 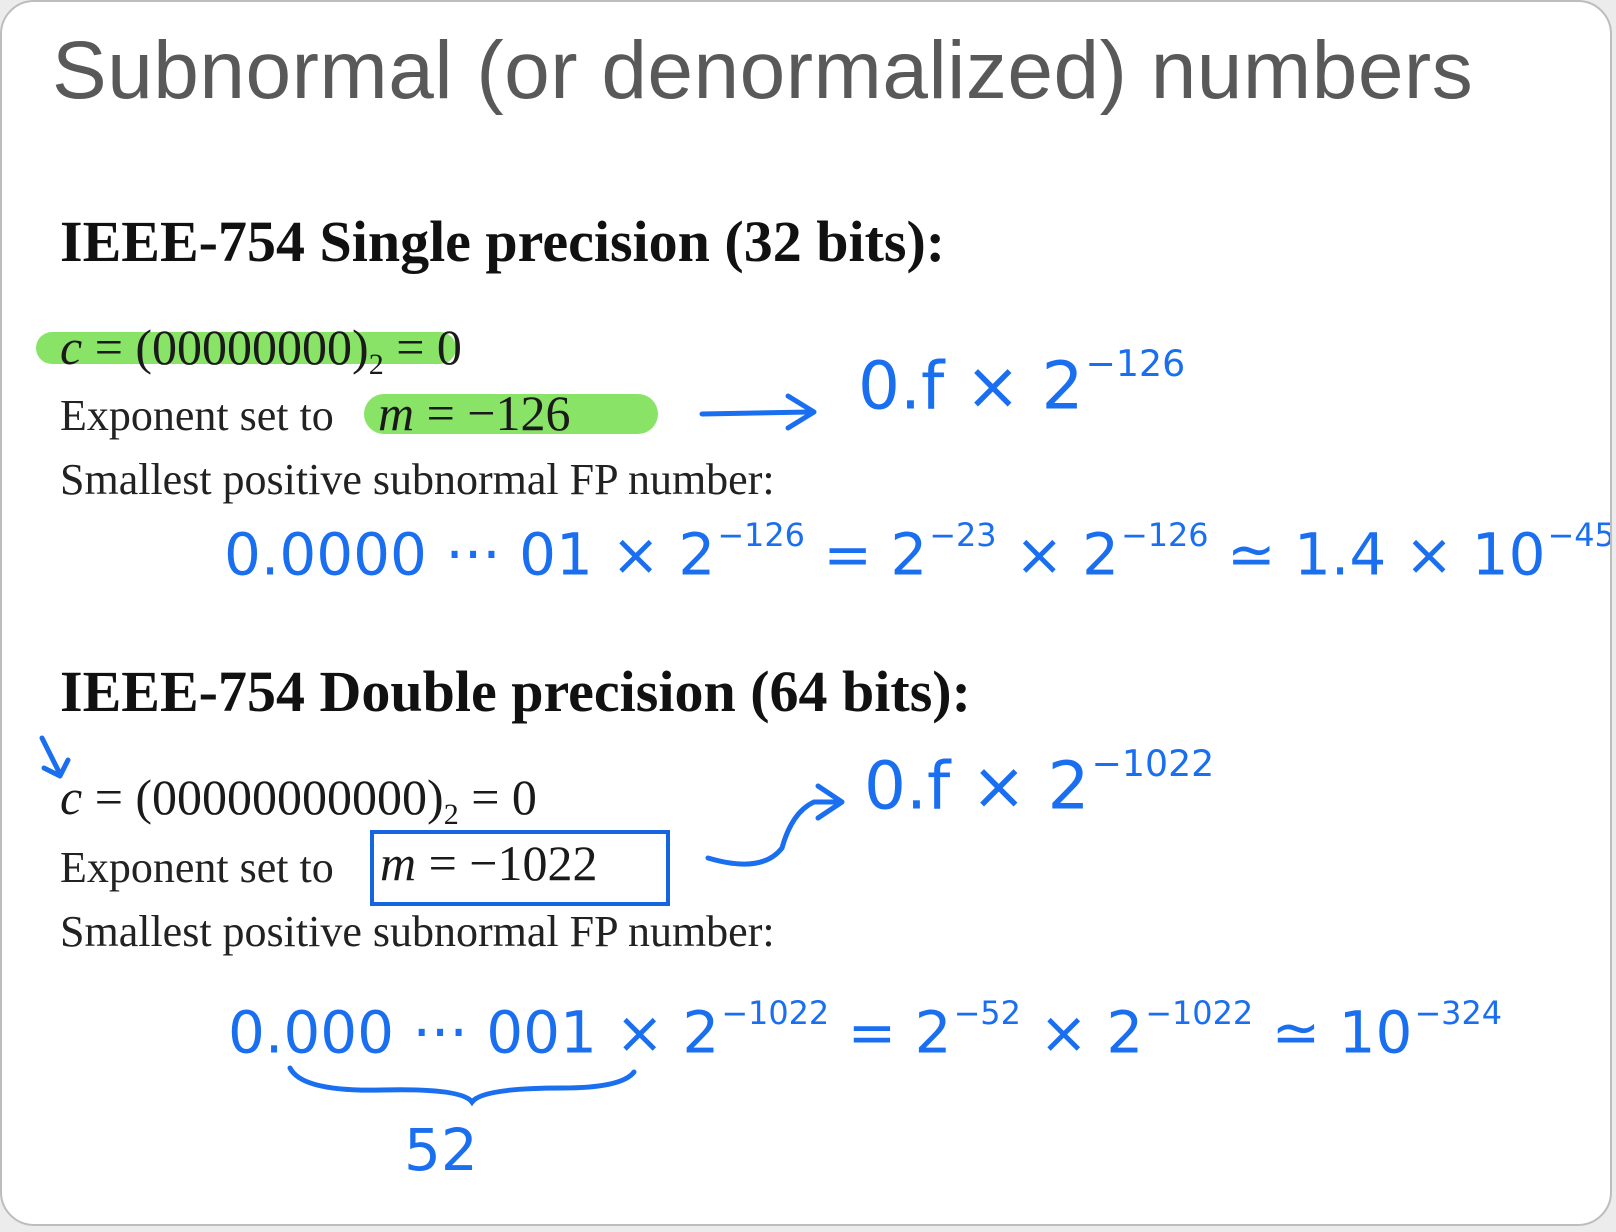 I want to click on single-c-result: = 0, so click(x=422, y=347).